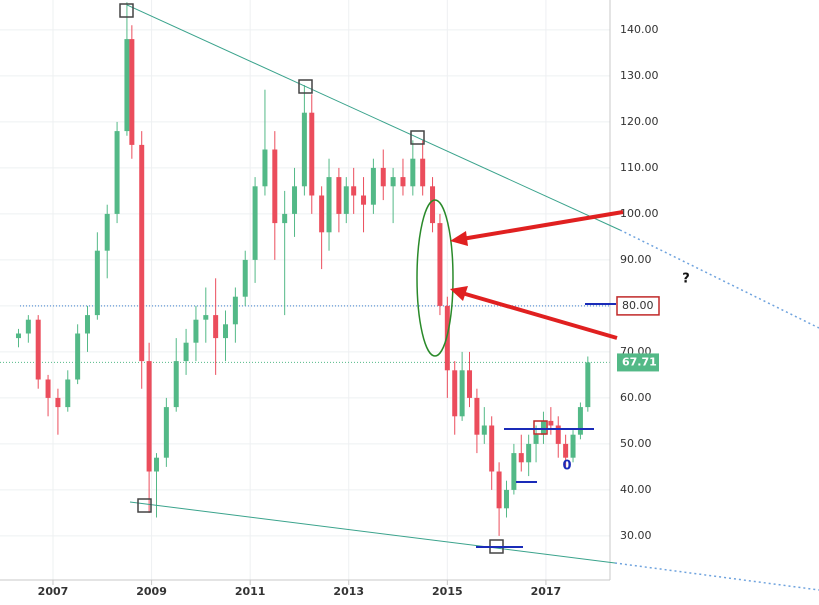 This screenshot has height=605, width=819. What do you see at coordinates (639, 75) in the screenshot?
I see `y-tick-label: 130.00` at bounding box center [639, 75].